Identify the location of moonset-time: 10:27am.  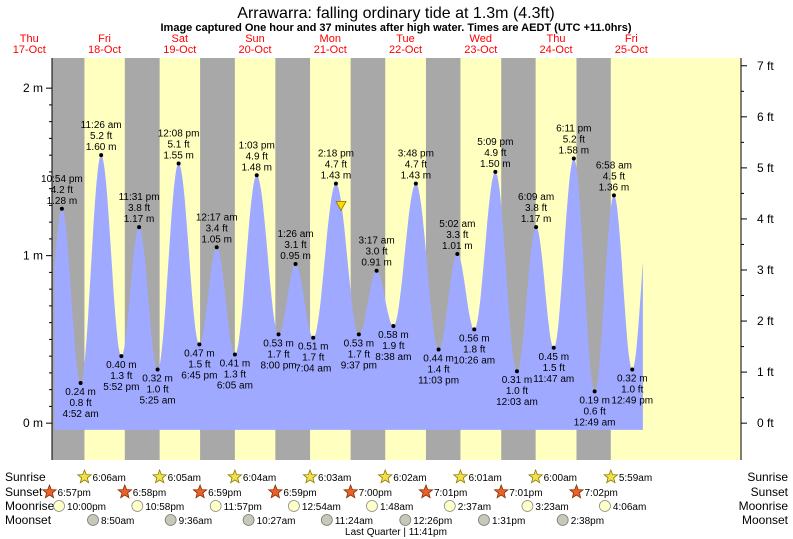
(276, 521).